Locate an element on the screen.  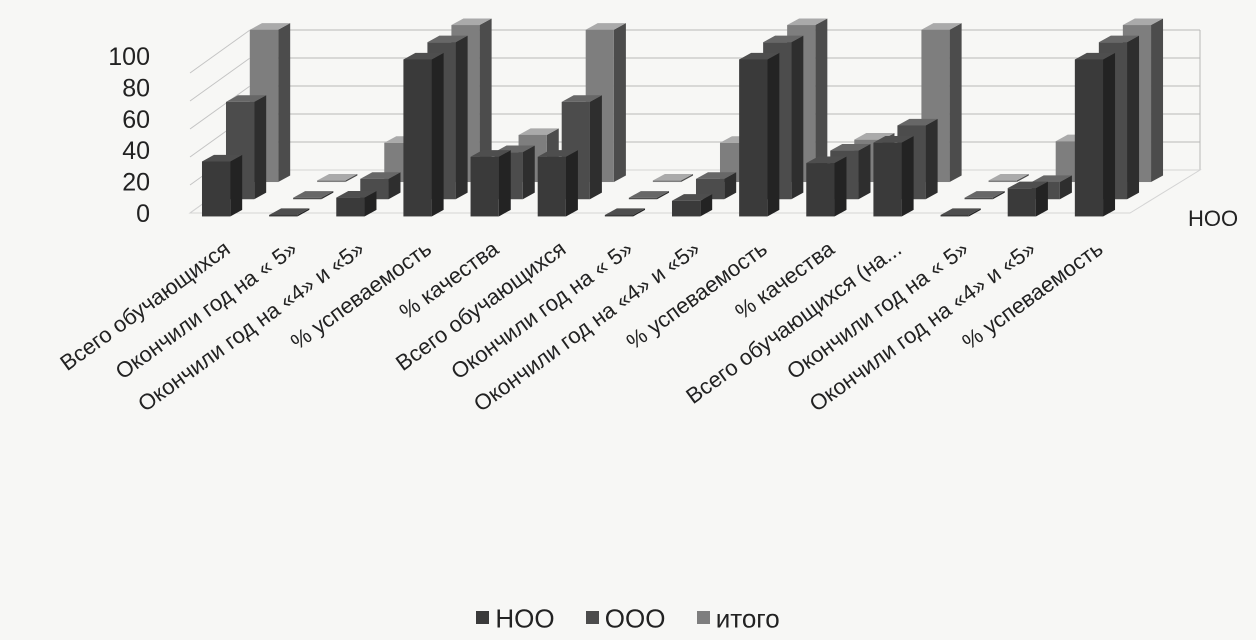
legend-label-total: итого is located at coordinates (747, 618).